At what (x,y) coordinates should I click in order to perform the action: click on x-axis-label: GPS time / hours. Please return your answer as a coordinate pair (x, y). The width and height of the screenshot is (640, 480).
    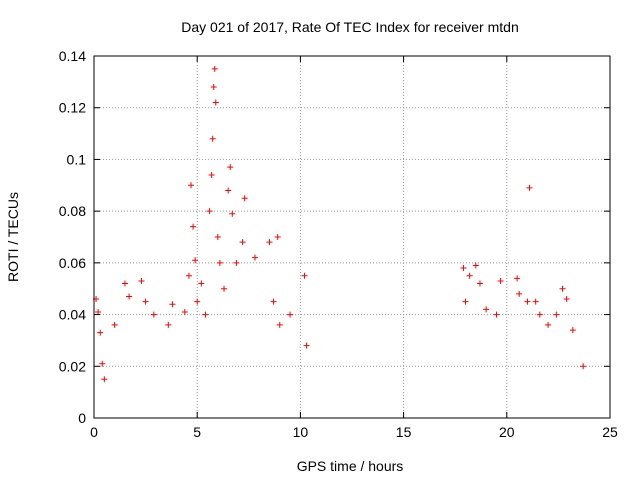
    Looking at the image, I should click on (350, 466).